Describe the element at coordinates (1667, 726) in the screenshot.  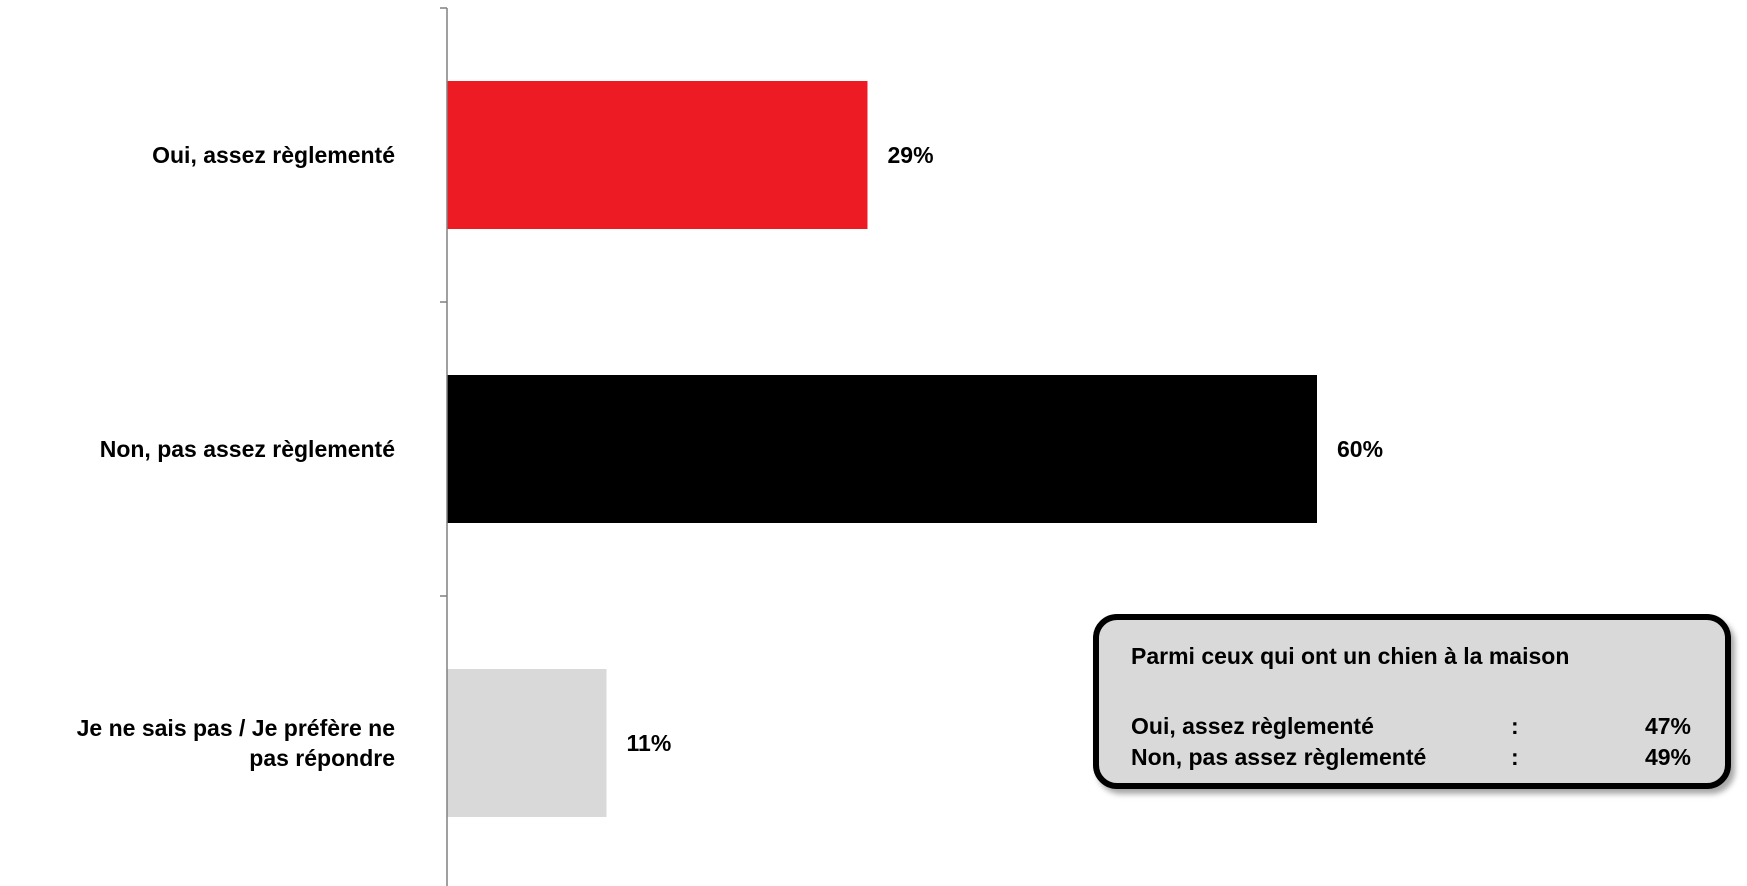
I see `callout-row-value: 47%` at that location.